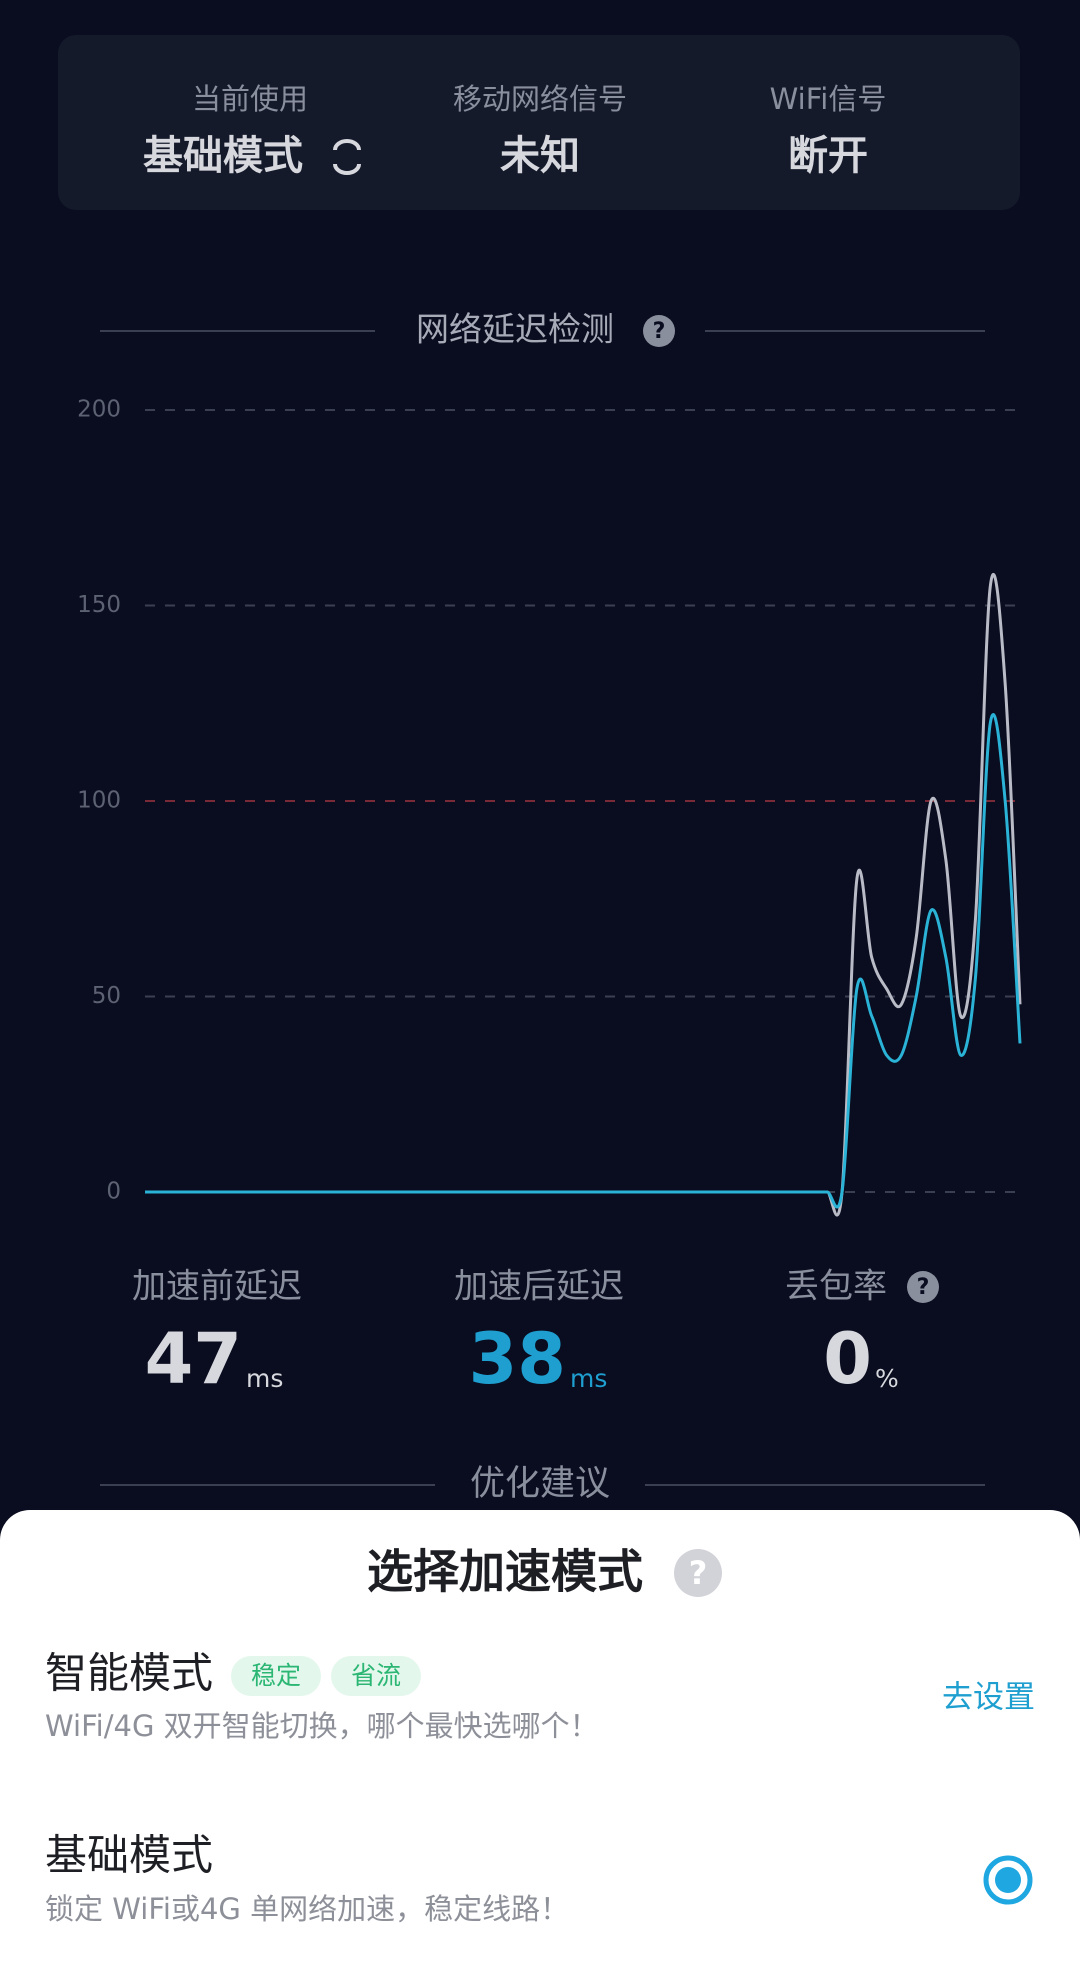 This screenshot has width=1080, height=1979. What do you see at coordinates (540, 1484) in the screenshot?
I see `section-title: 优化建议` at bounding box center [540, 1484].